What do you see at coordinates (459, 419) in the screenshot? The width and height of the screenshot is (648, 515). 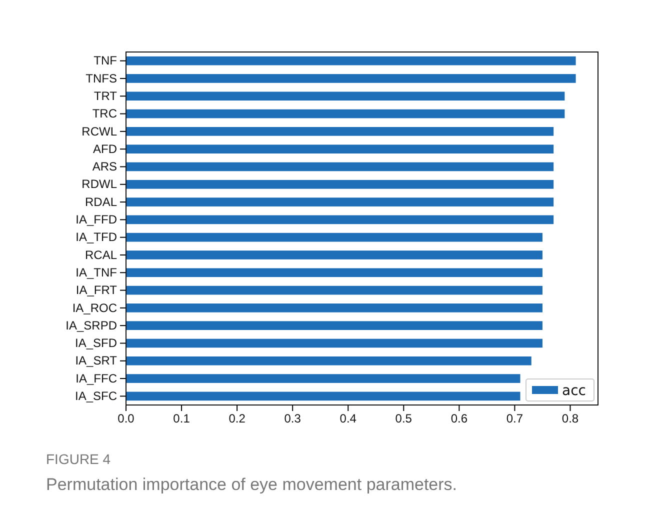 I see `x-tick-label: 0.6` at bounding box center [459, 419].